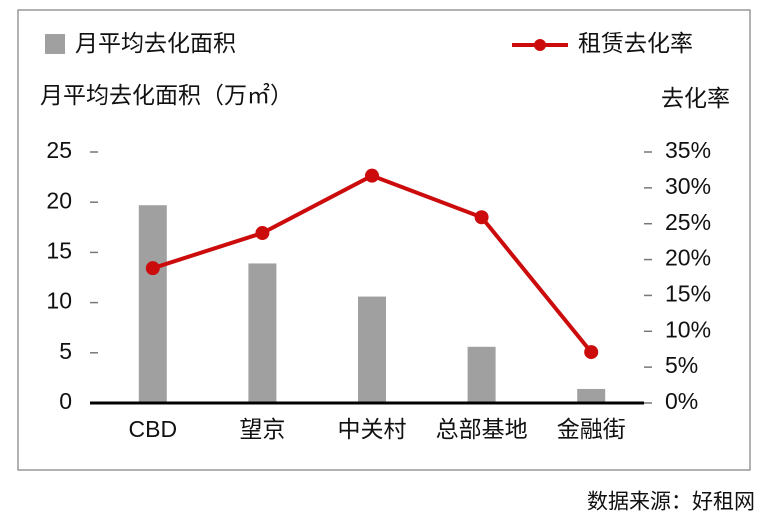 This screenshot has width=768, height=522. What do you see at coordinates (55, 44) in the screenshot?
I see `legend-swatch` at bounding box center [55, 44].